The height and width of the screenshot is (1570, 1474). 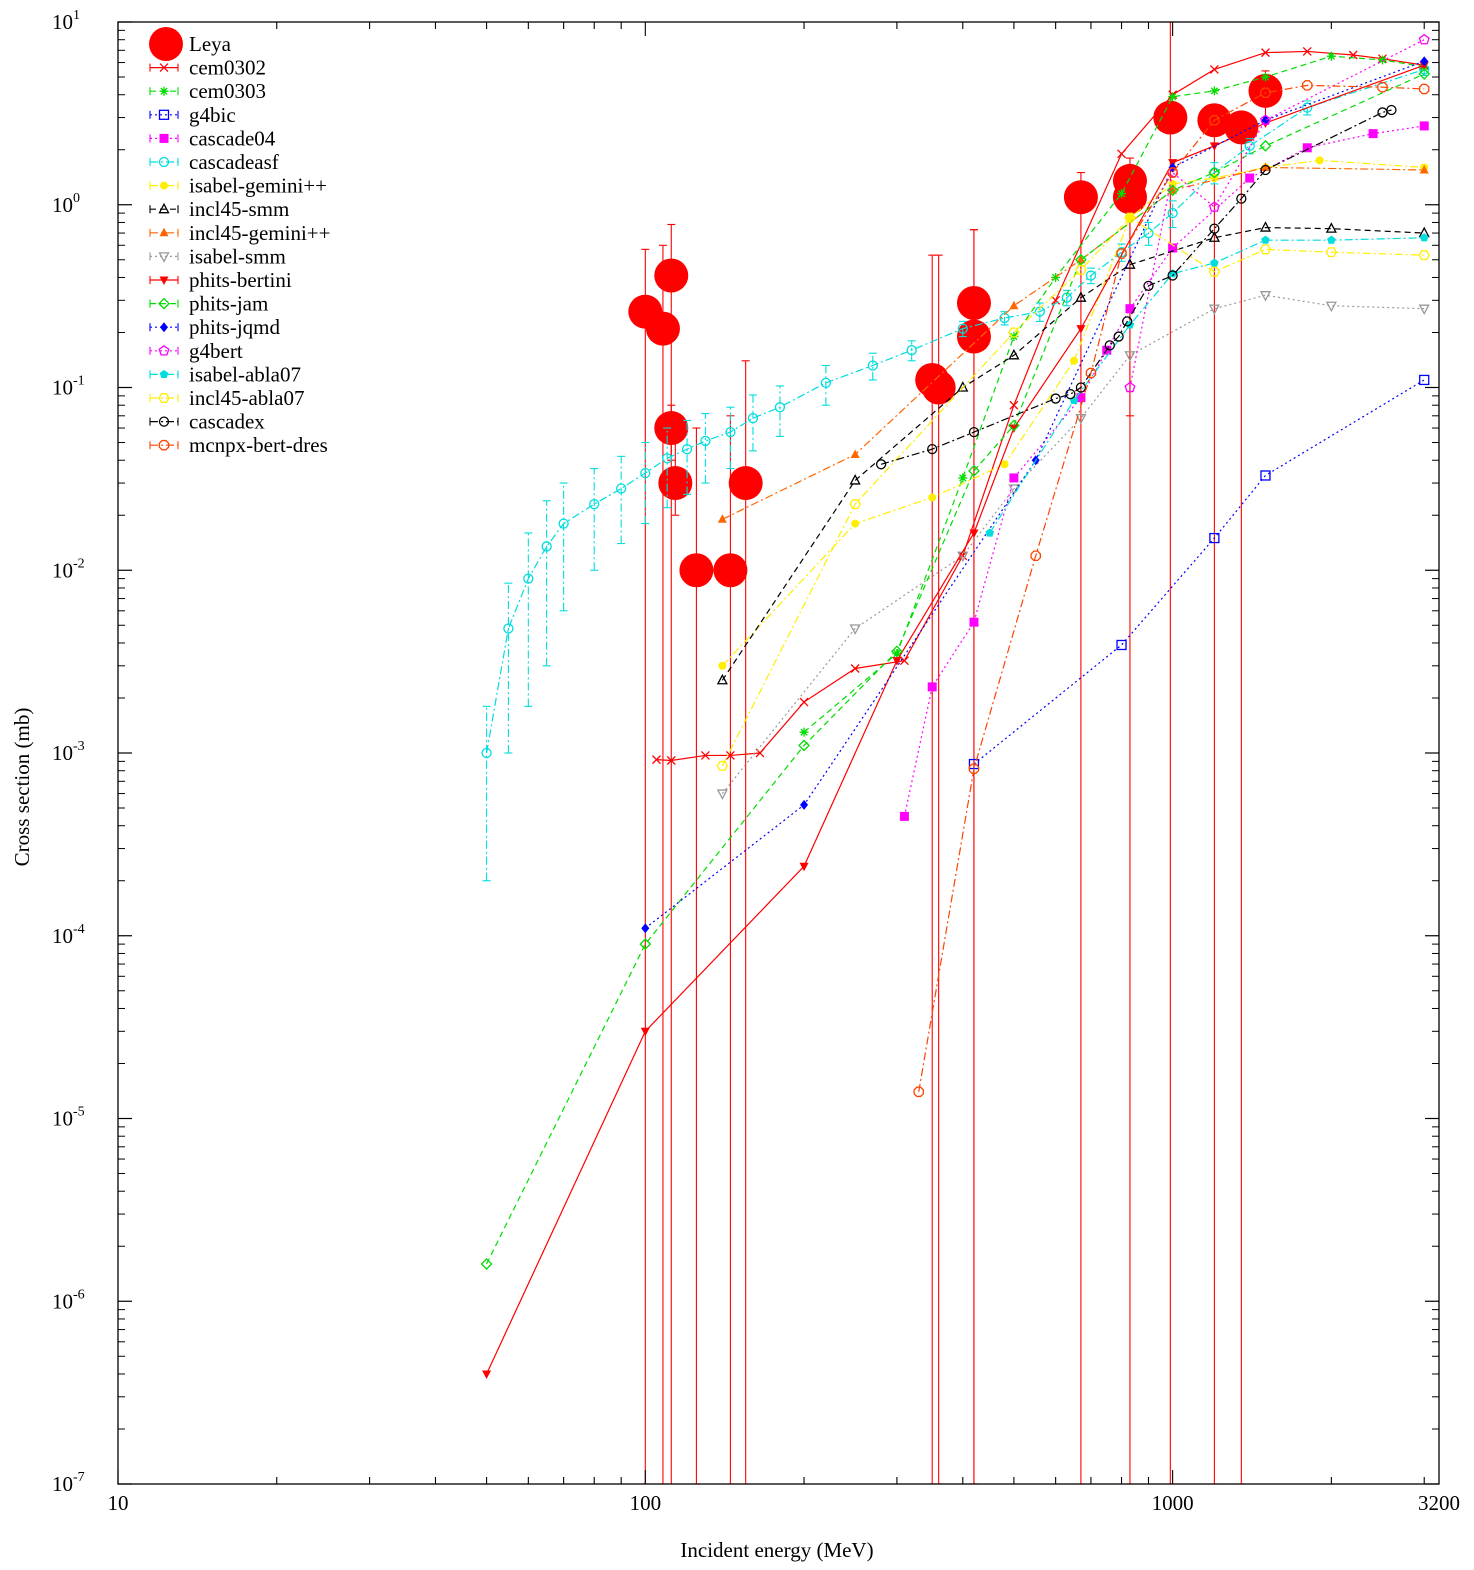 I want to click on series-line-isabel-abla07, so click(x=1207, y=385).